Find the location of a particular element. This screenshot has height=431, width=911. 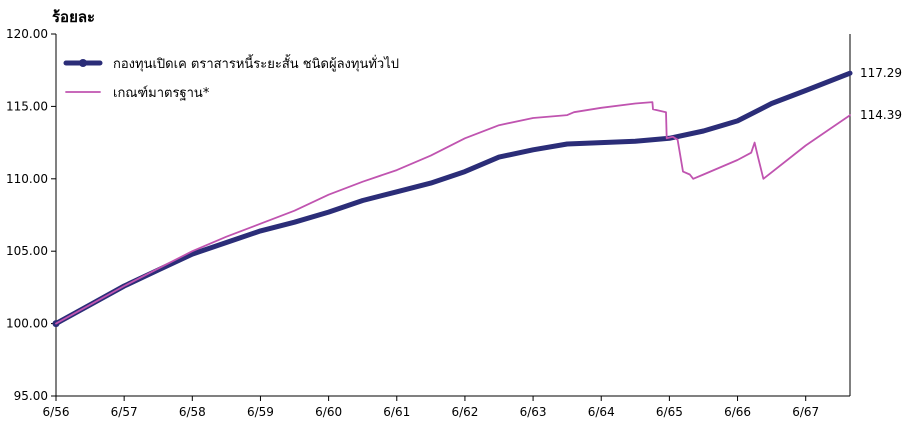

x-tick-label: 6/58 is located at coordinates (192, 412).